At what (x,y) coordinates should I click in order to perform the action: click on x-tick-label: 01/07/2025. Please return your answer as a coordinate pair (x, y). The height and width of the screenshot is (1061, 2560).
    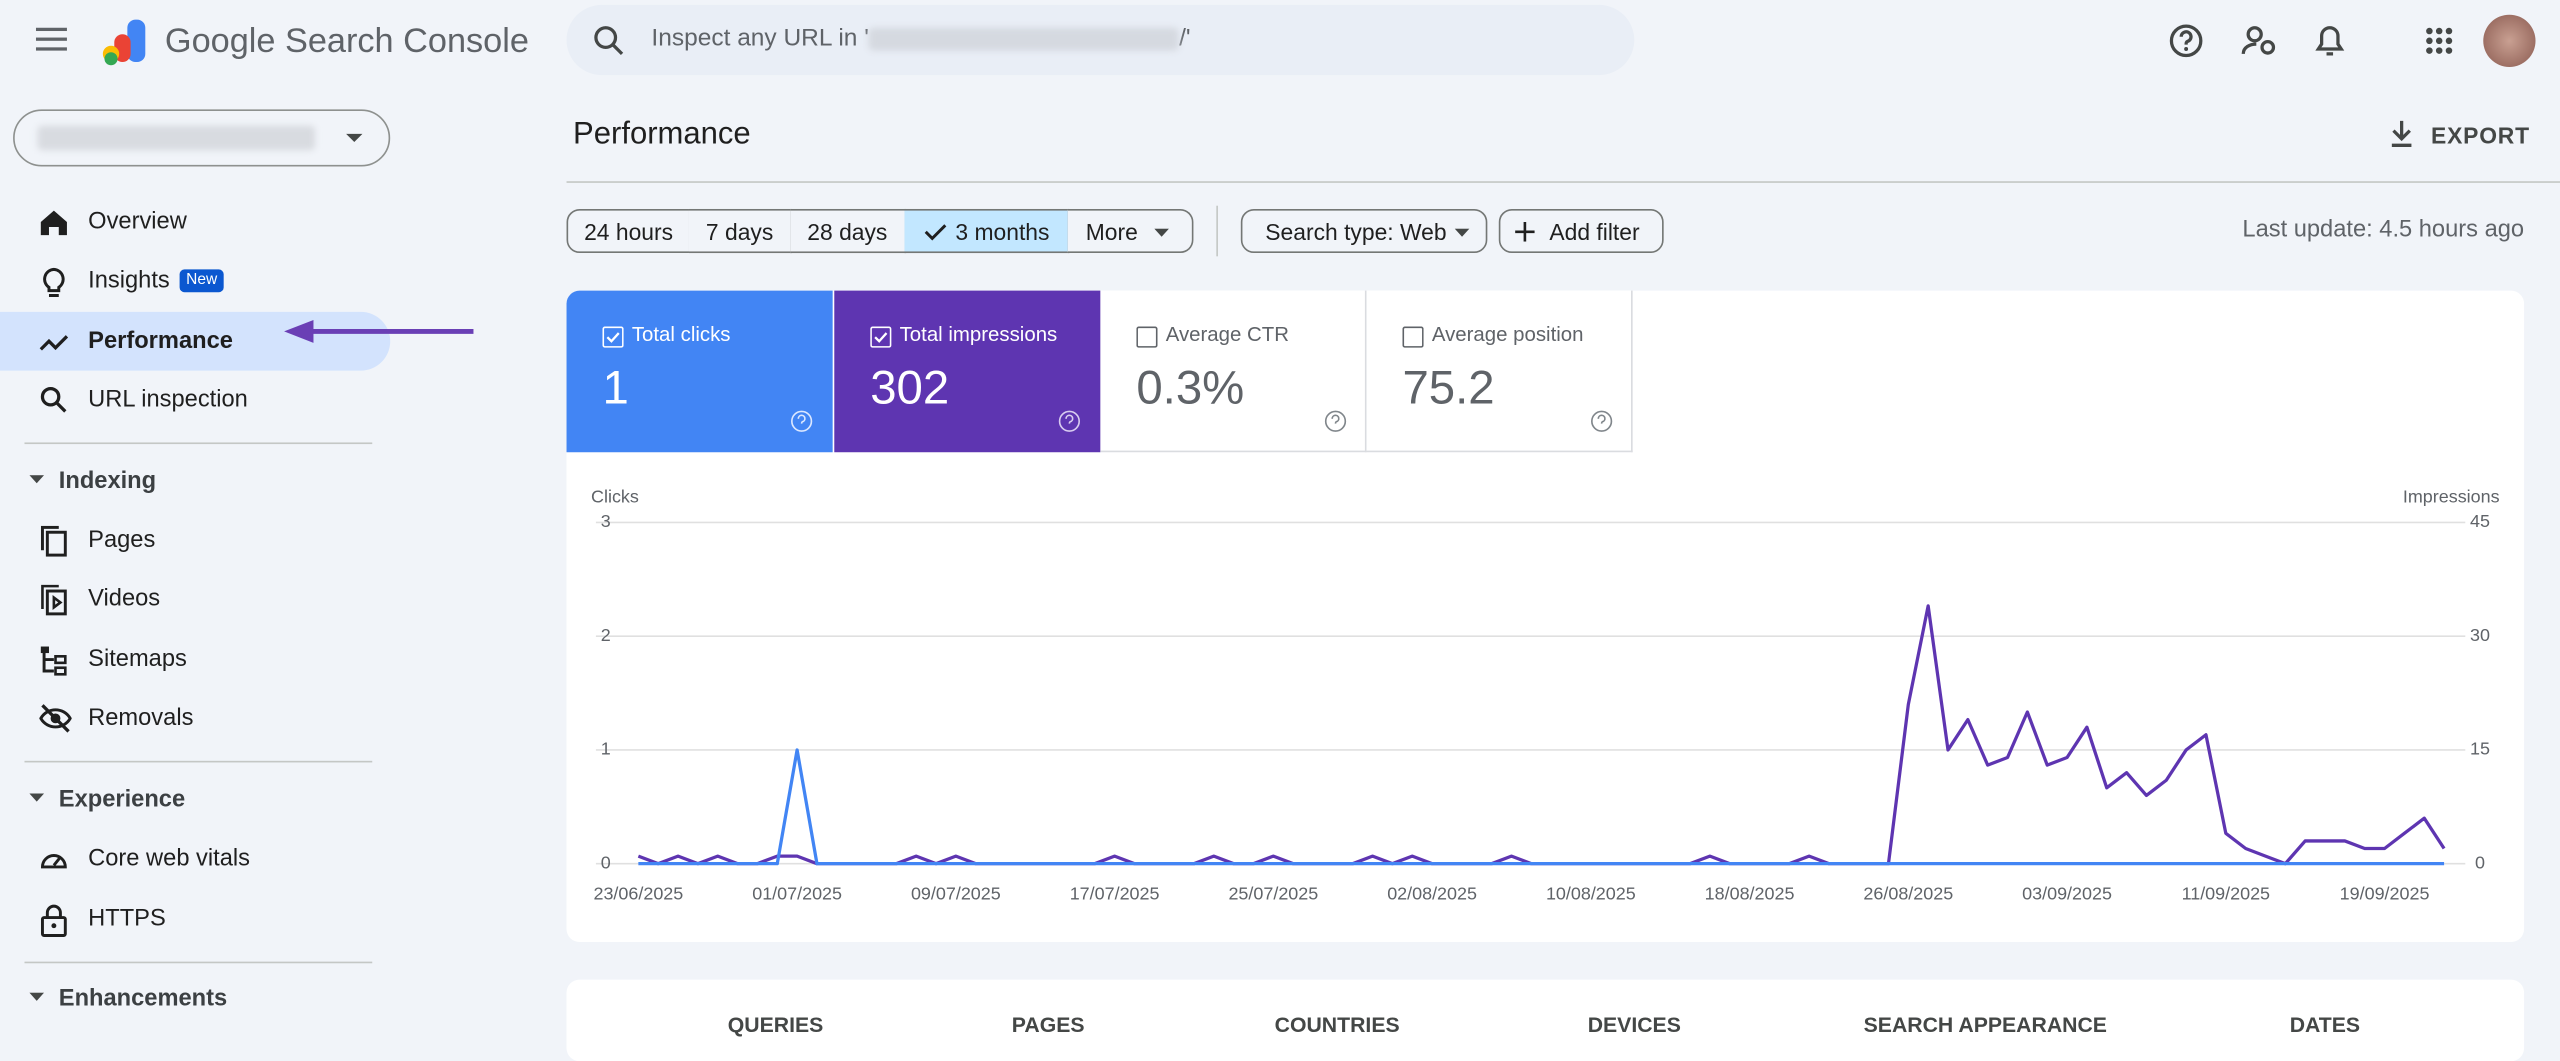
    Looking at the image, I should click on (797, 893).